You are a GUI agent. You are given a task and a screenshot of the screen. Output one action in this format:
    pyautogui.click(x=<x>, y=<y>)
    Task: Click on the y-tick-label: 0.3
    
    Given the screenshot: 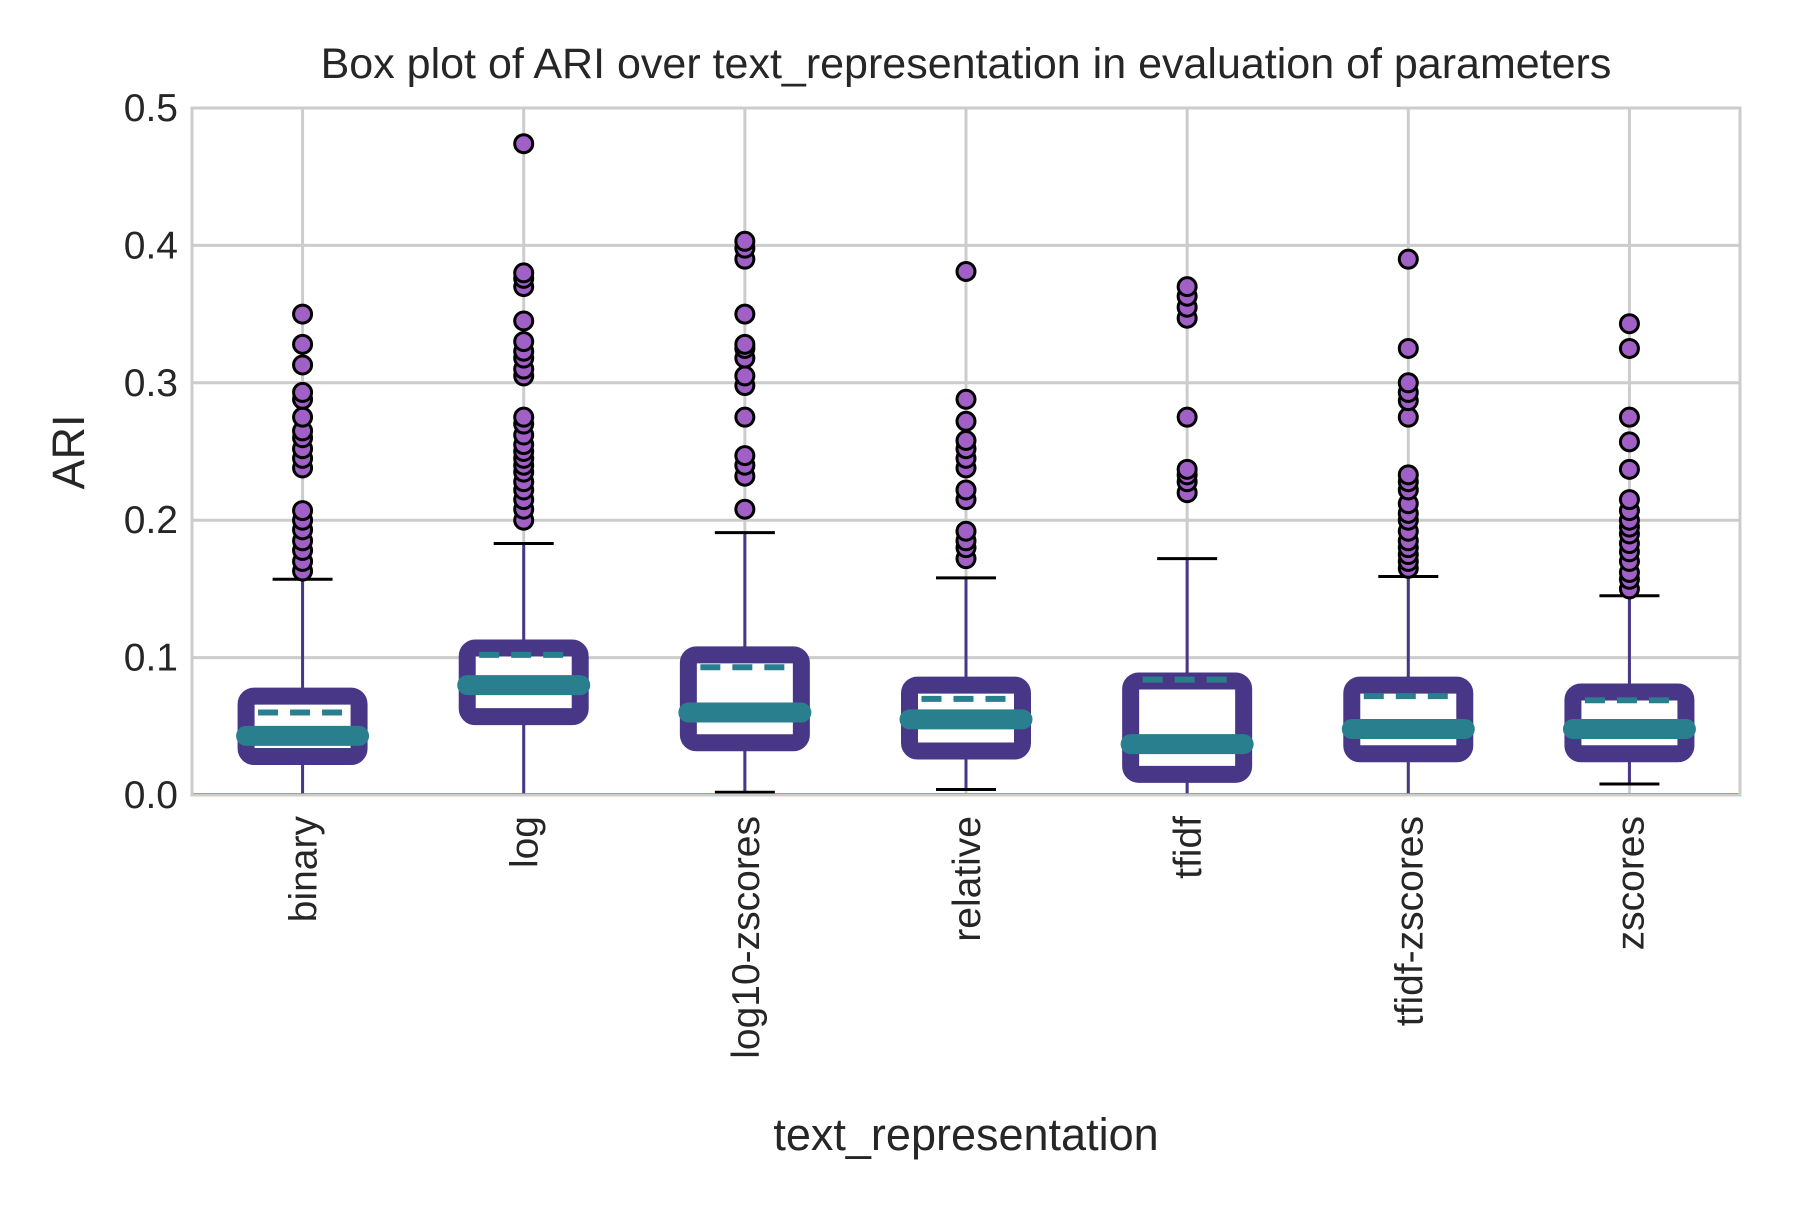 What is the action you would take?
    pyautogui.click(x=151, y=383)
    